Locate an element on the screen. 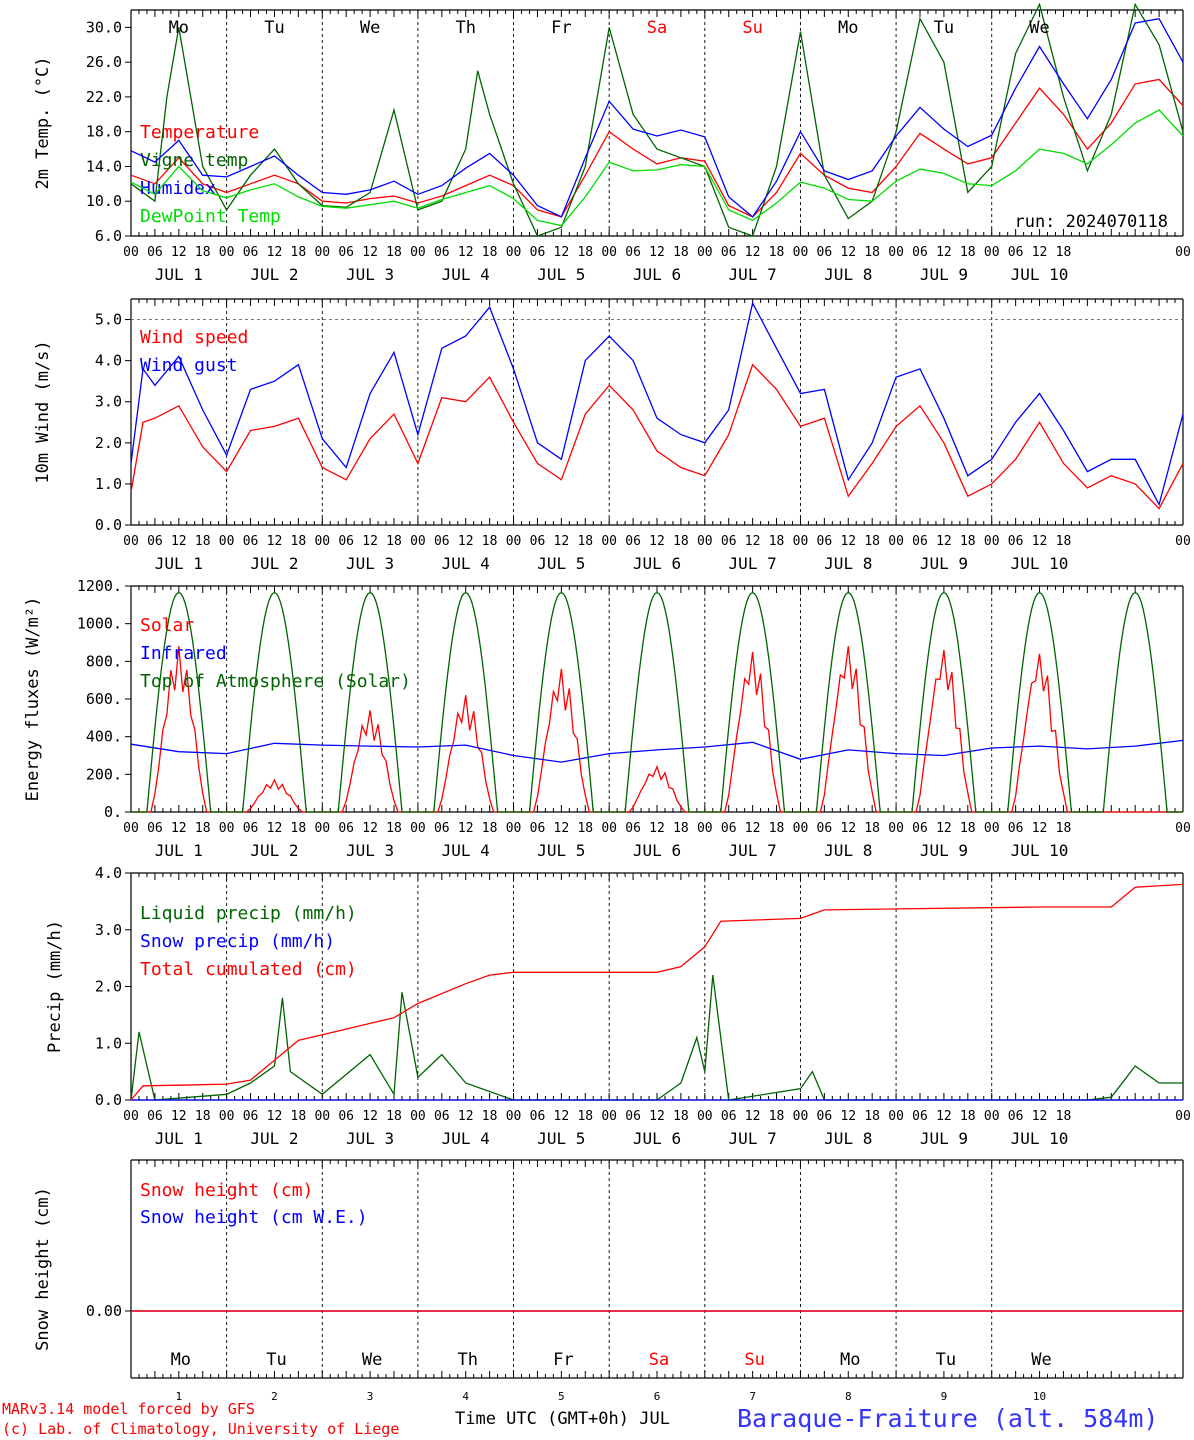 The width and height of the screenshot is (1194, 1440). y-tick-label: 800. is located at coordinates (104, 661).